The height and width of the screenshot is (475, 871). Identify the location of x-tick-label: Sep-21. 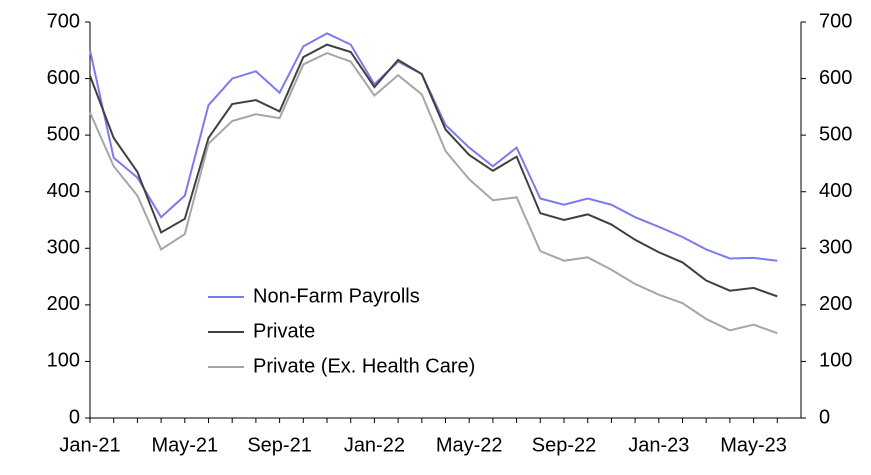
(279, 445).